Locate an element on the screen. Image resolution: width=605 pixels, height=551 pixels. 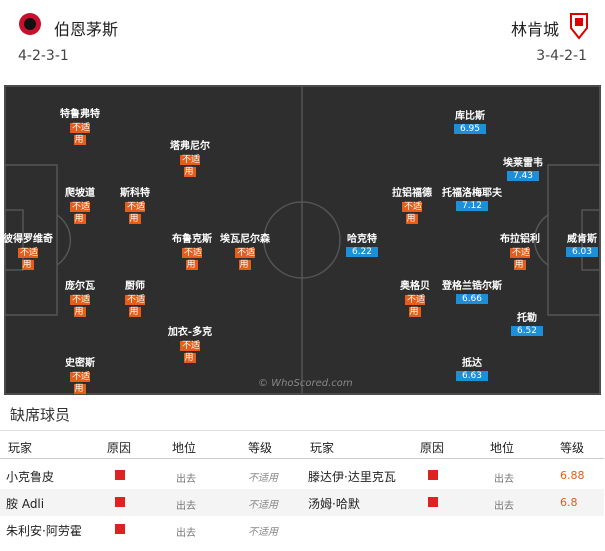
away-crest is located at coordinates (579, 26).